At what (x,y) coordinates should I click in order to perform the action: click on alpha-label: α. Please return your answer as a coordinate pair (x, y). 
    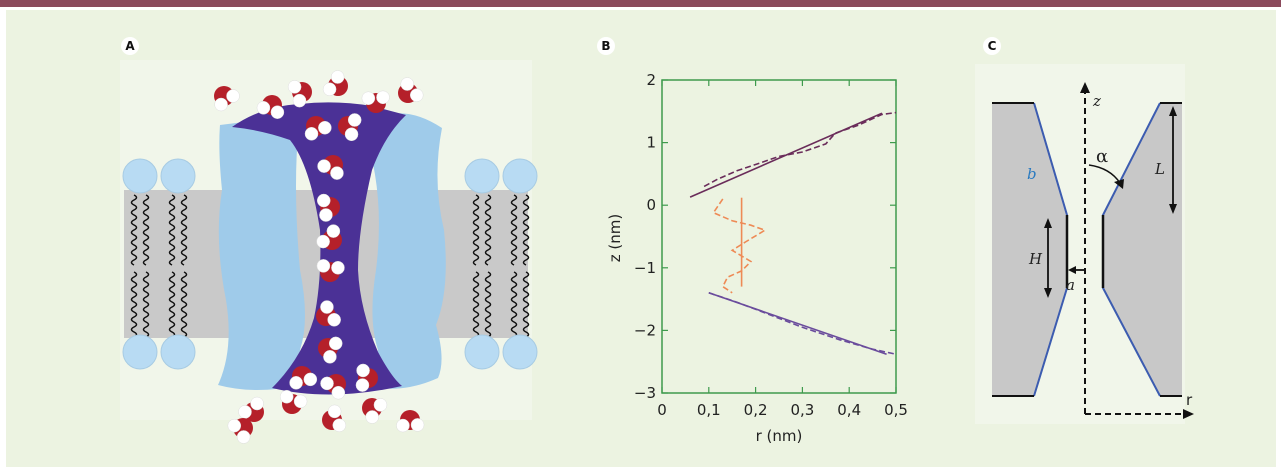
    Looking at the image, I should click on (1102, 156).